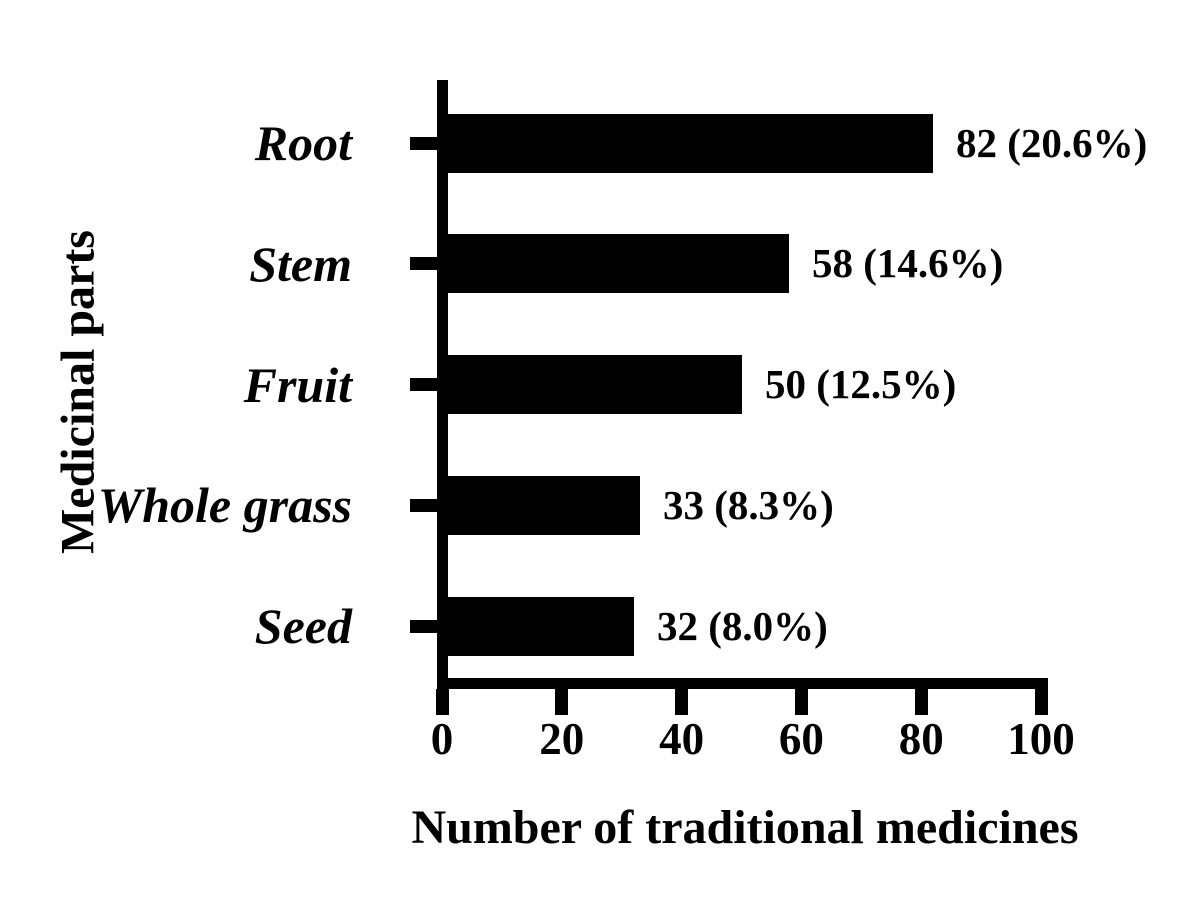  Describe the element at coordinates (442, 739) in the screenshot. I see `x-axis-tick-label: 0` at that location.